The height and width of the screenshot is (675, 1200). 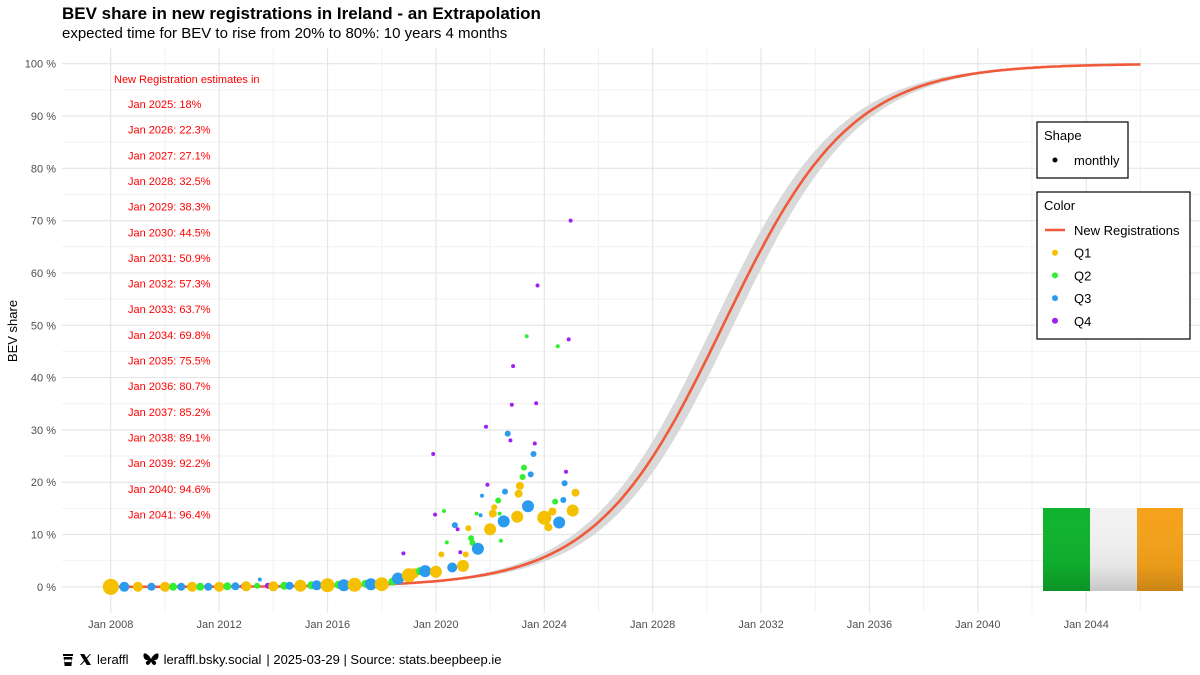 I want to click on coffee-cup-icon, so click(x=68, y=659).